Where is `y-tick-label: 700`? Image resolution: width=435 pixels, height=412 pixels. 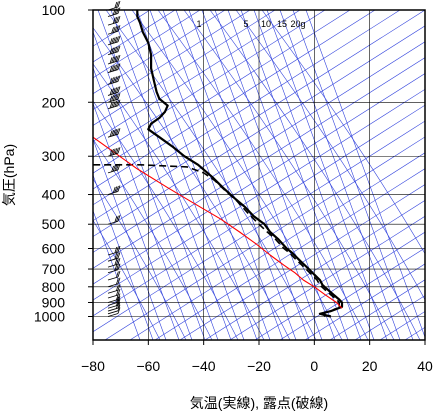
y-tick-label: 700 is located at coordinates (54, 269).